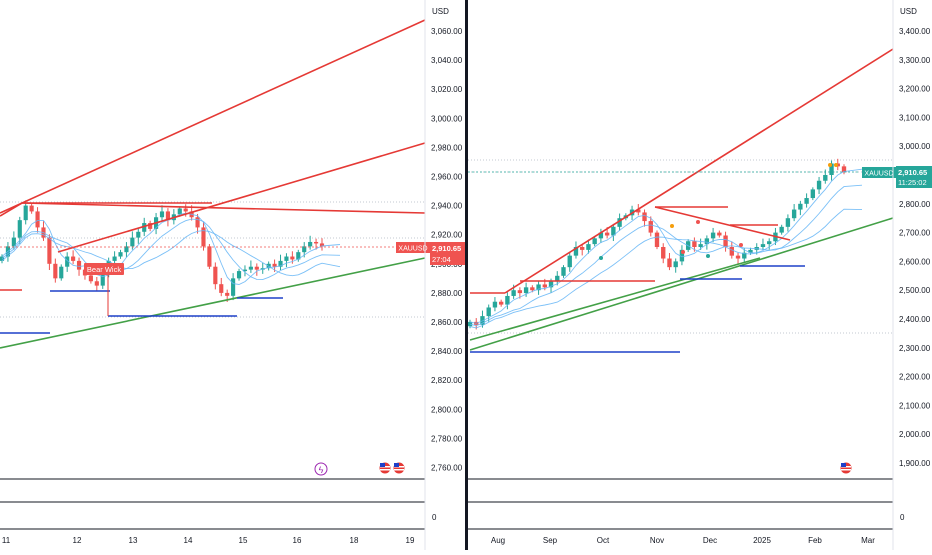  What do you see at coordinates (133, 540) in the screenshot?
I see `x-tick-label: 13` at bounding box center [133, 540].